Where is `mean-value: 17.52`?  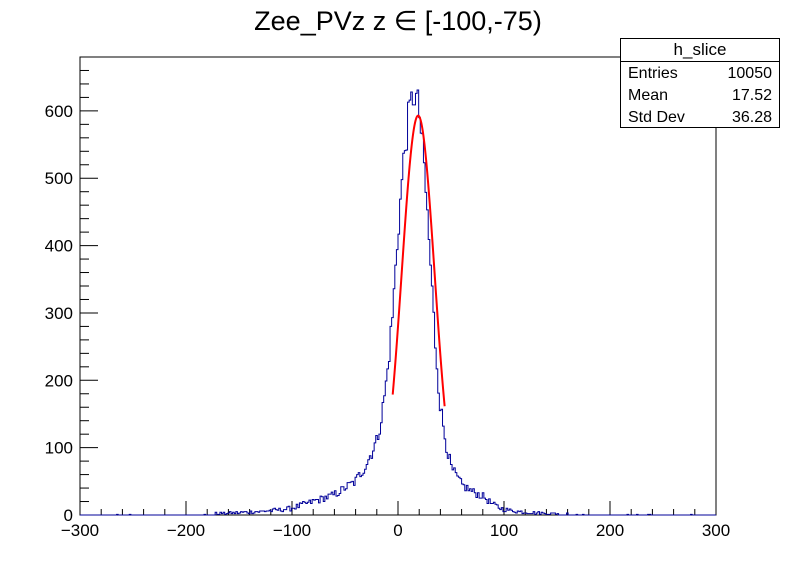
mean-value: 17.52 is located at coordinates (751, 95).